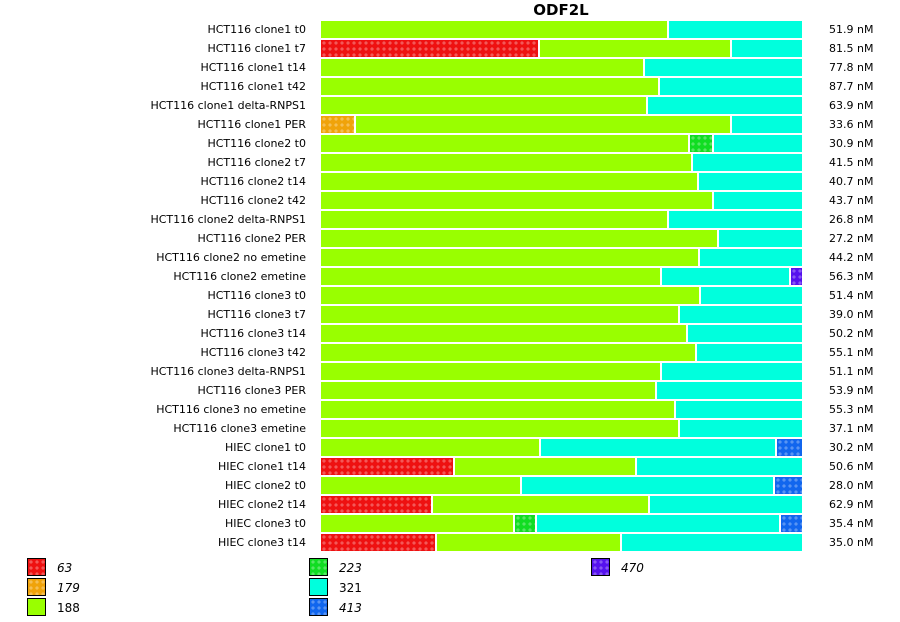 This screenshot has height=622, width=900. Describe the element at coordinates (265, 485) in the screenshot. I see `category-label: HIEC clone2 t0` at that location.